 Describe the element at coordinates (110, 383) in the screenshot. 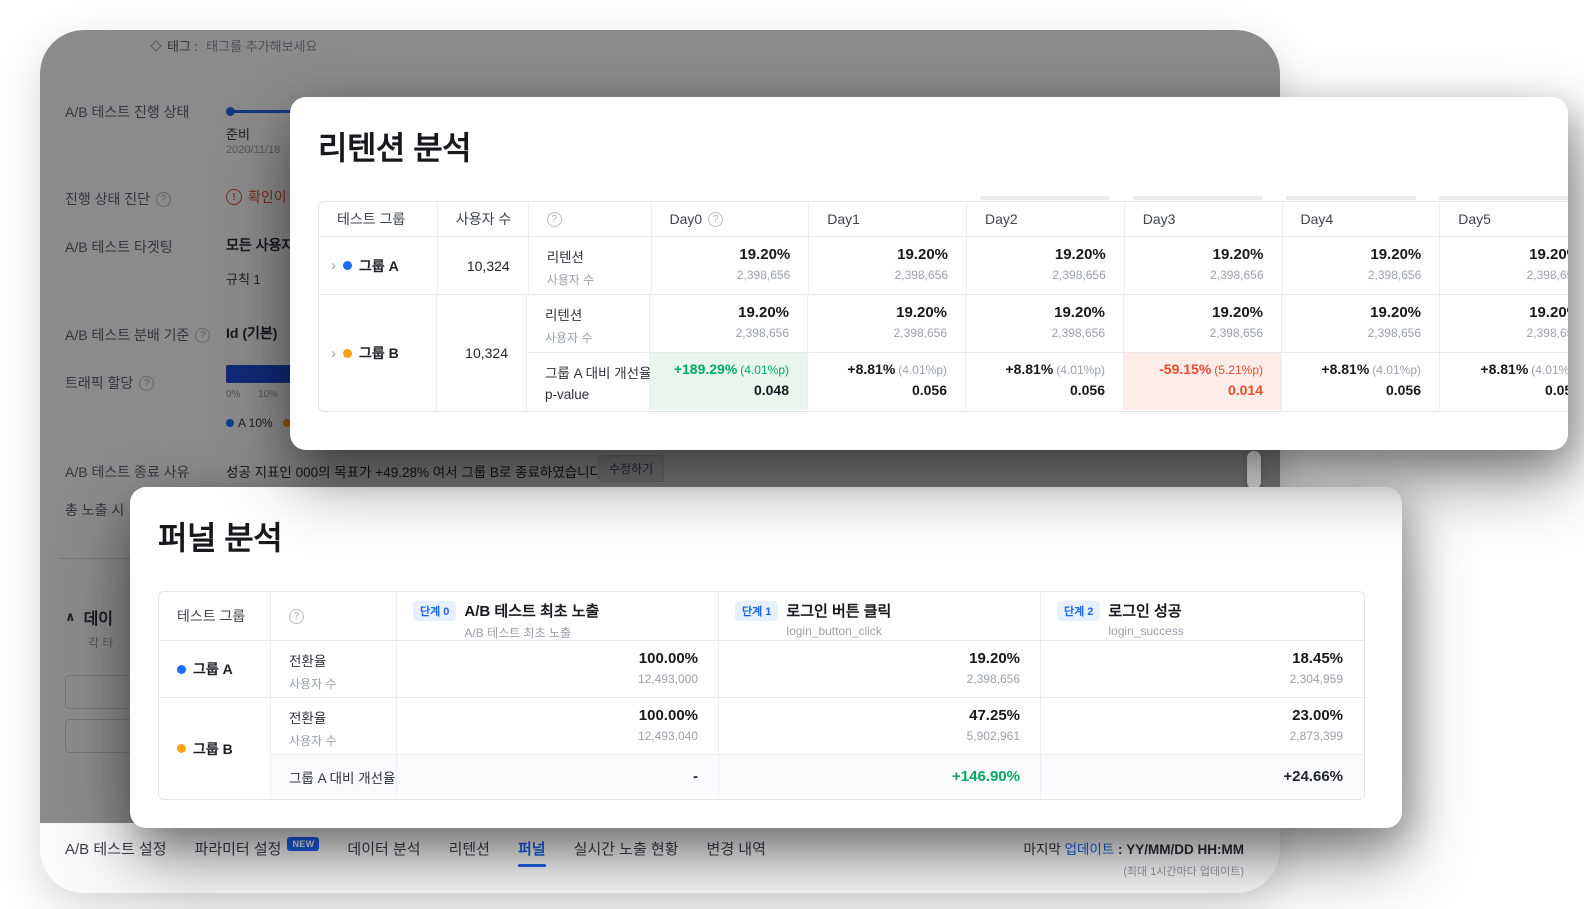

I see `field-label-traffic: 트래픽 할당` at that location.